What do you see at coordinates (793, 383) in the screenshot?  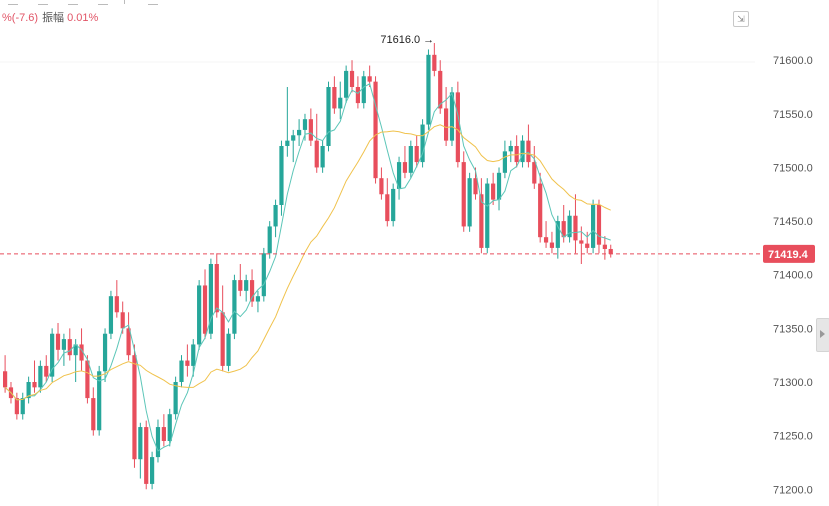 I see `y-axis-tick-label: 71300.0` at bounding box center [793, 383].